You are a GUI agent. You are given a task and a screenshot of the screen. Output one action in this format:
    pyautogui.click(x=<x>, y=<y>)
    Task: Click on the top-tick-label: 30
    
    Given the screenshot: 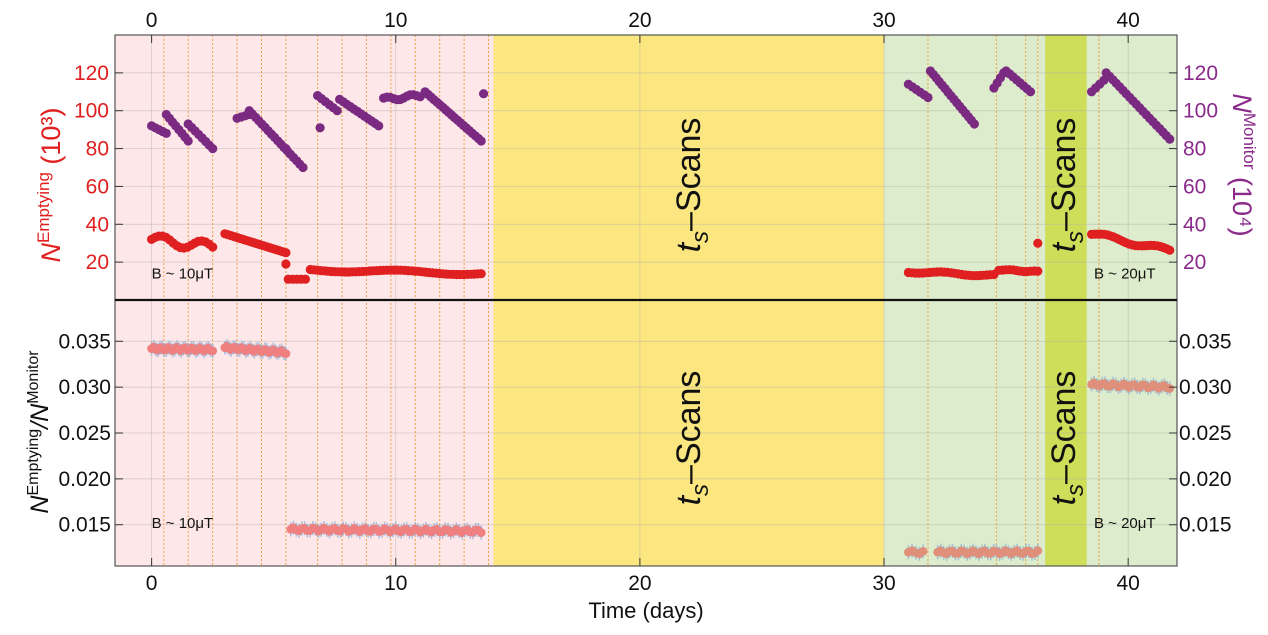 What is the action you would take?
    pyautogui.click(x=883, y=20)
    